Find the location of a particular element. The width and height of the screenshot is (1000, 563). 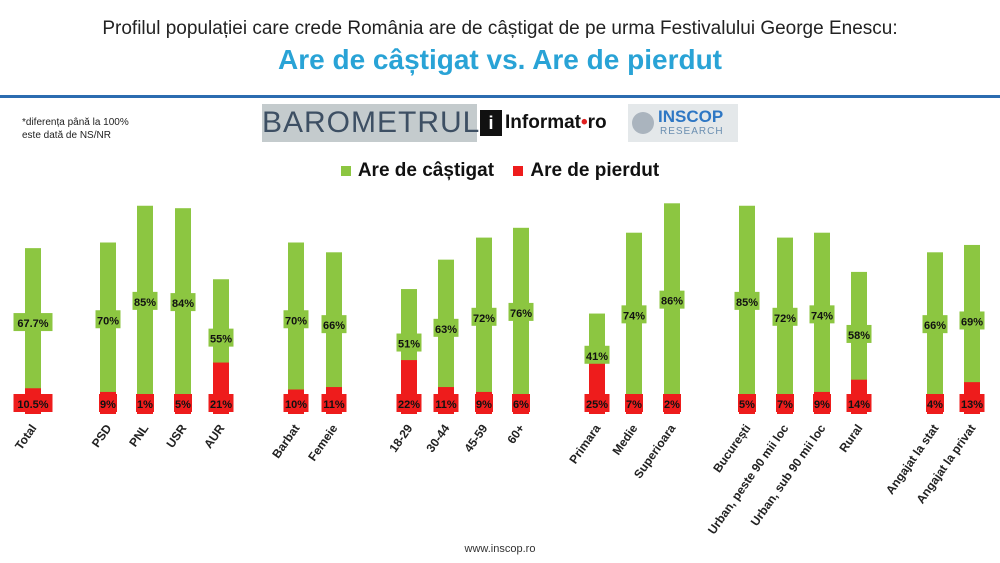

logo-strip: BAROMETRUL i Informat•ro INSCOP RESEARCH is located at coordinates (500, 123).